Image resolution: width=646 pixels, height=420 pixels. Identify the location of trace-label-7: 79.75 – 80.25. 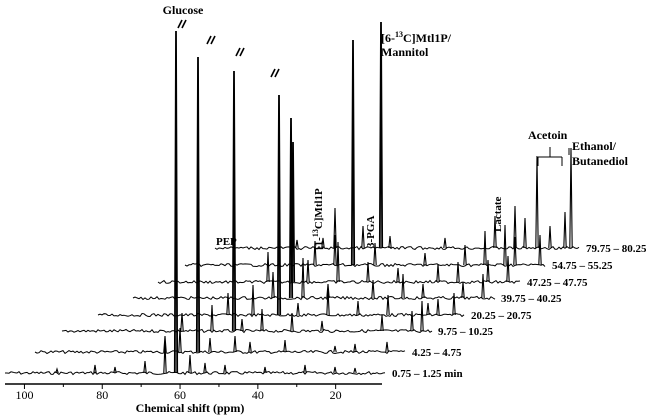
(616, 249).